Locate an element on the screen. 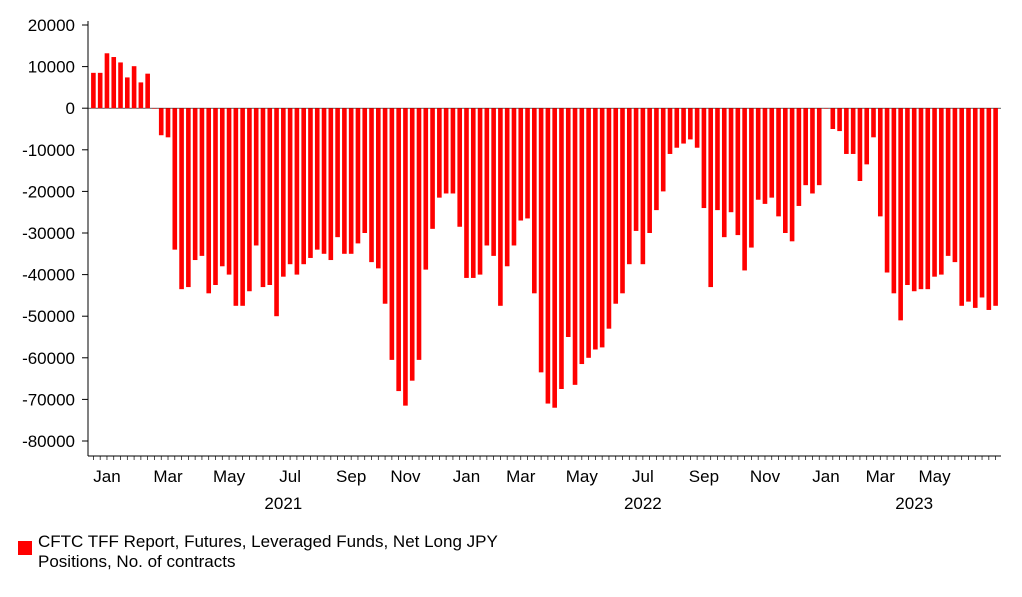  y-tick-label: -40000 is located at coordinates (48, 275).